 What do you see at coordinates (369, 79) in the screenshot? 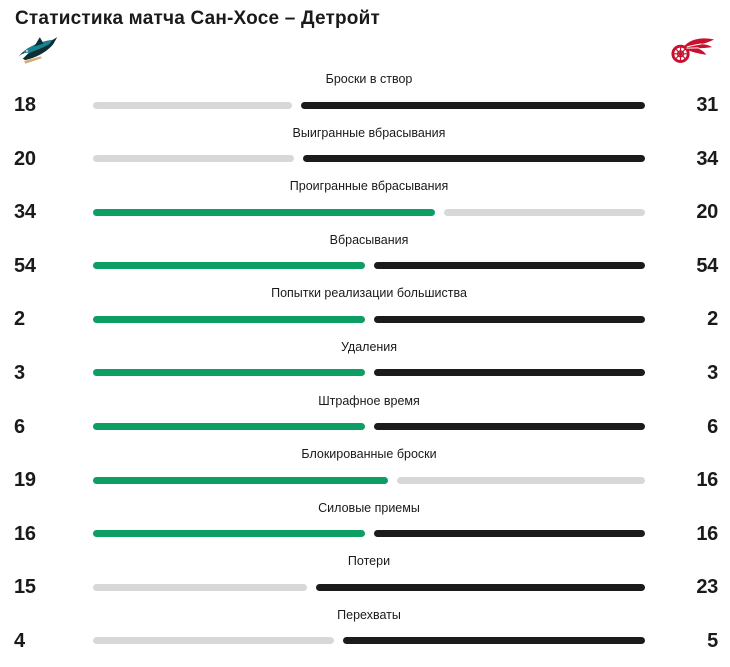
I see `stat-label: Броски в створ` at bounding box center [369, 79].